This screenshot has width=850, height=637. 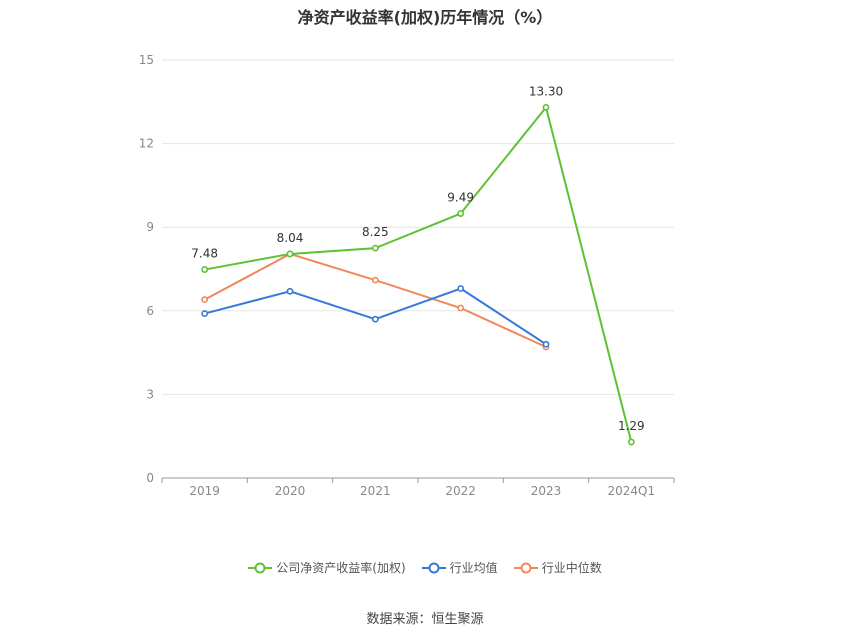 What do you see at coordinates (546, 491) in the screenshot?
I see `x-tick-label: 2023` at bounding box center [546, 491].